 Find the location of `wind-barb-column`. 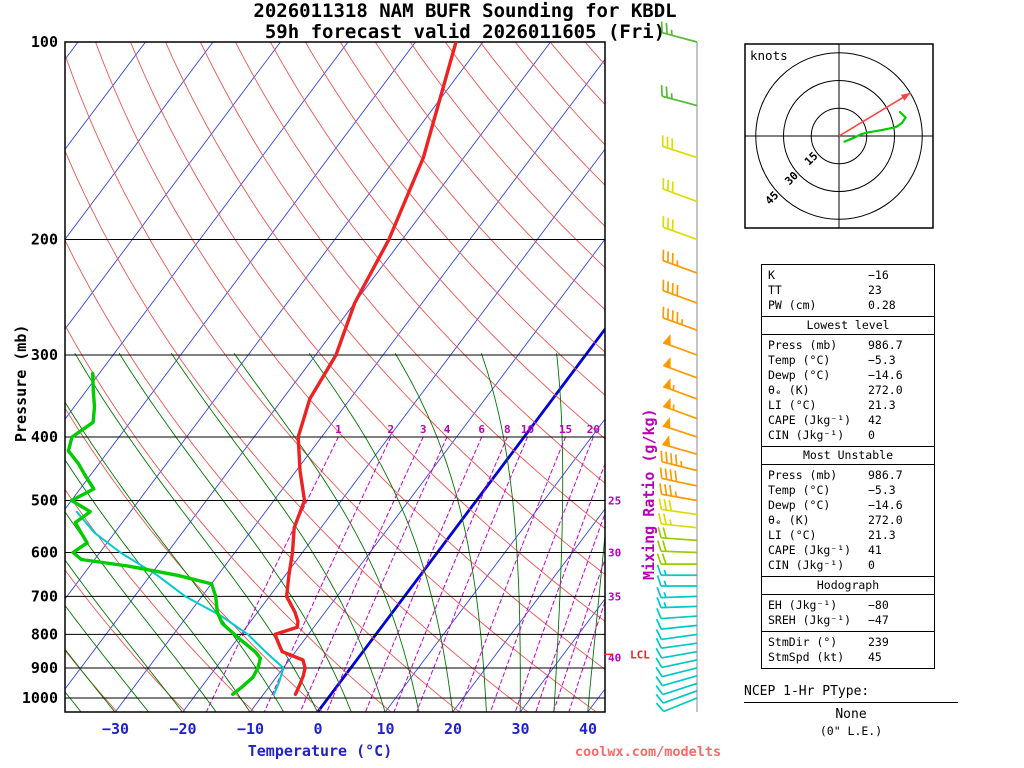

wind-barb-column is located at coordinates (676, 367).